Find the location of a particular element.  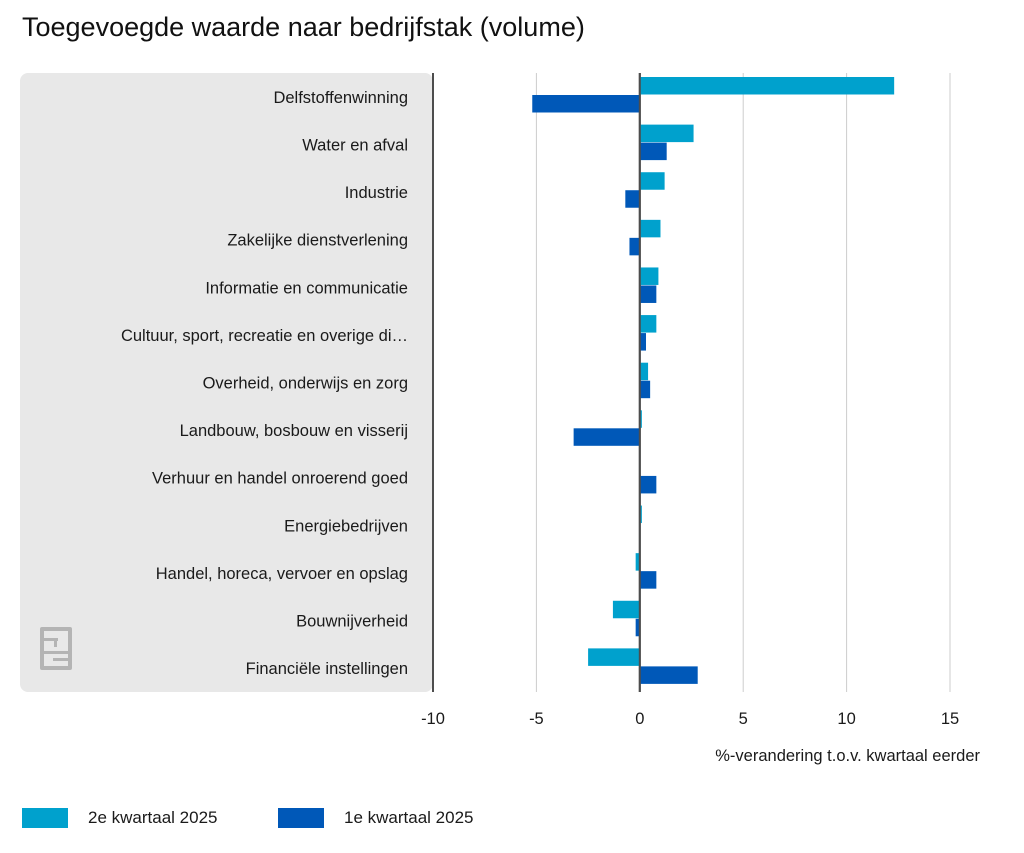

legend-label-series2: 1e kwartaal 2025 is located at coordinates (409, 817).